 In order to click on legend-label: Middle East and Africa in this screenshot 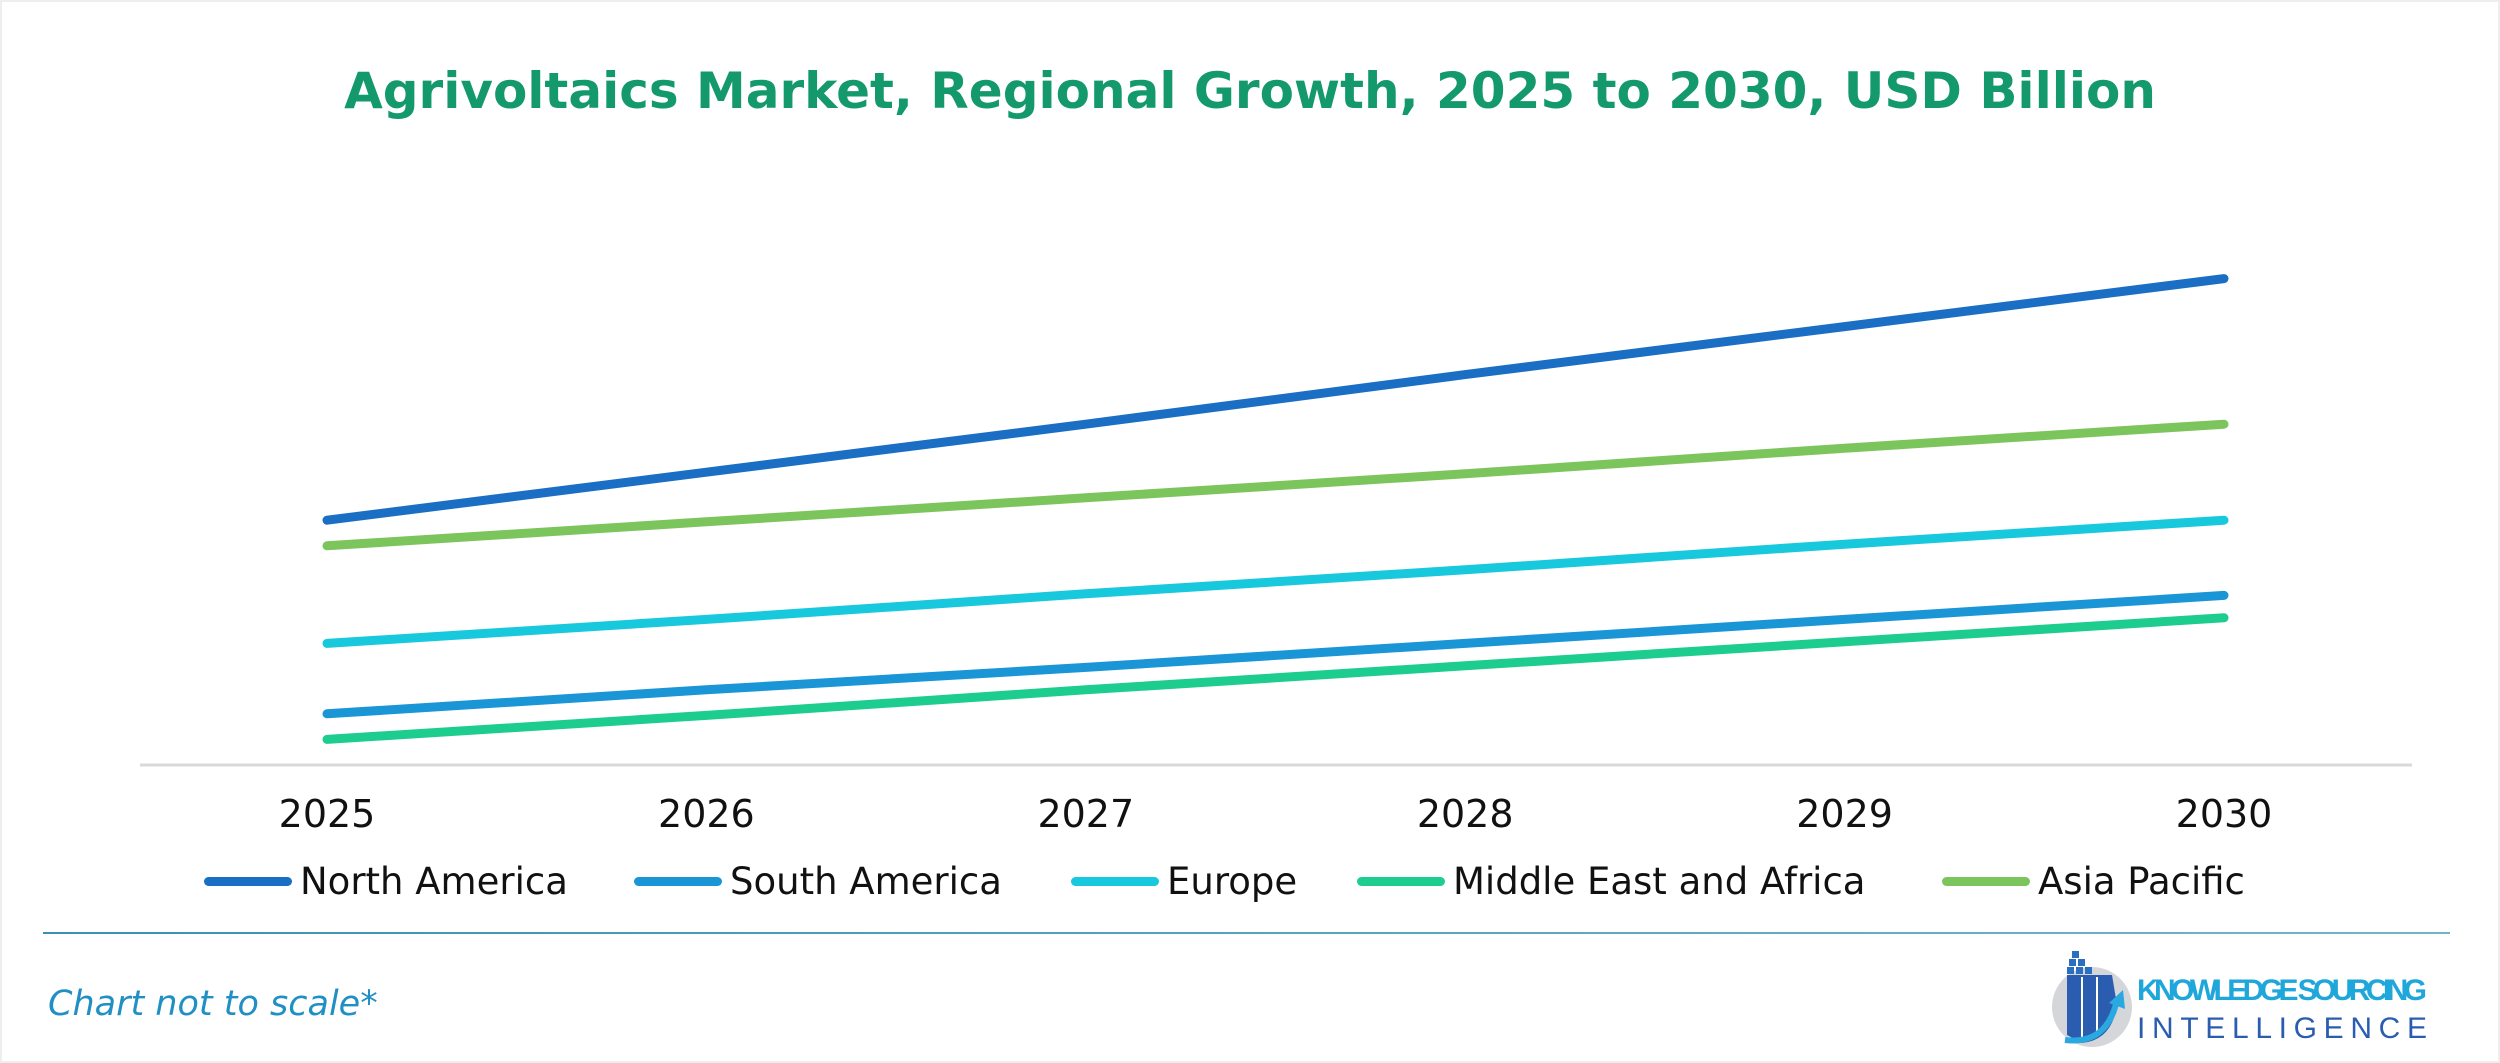, I will do `click(1659, 881)`.